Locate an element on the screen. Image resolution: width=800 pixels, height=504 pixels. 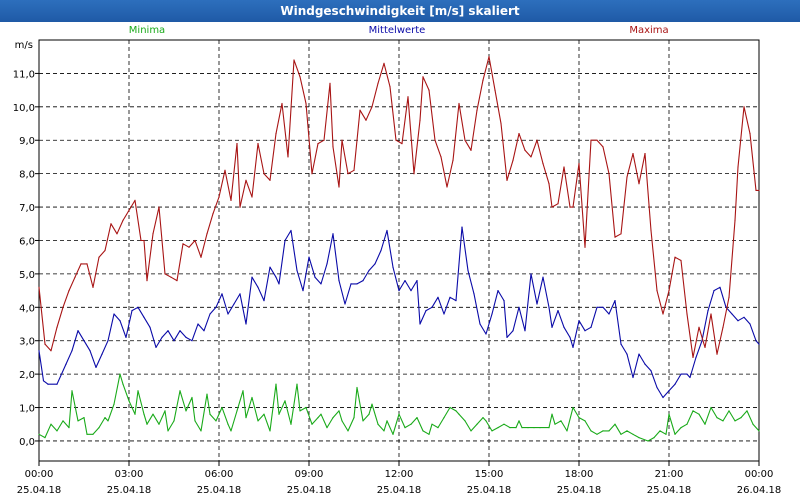
legend-label-minima: Minima is located at coordinates (147, 30).